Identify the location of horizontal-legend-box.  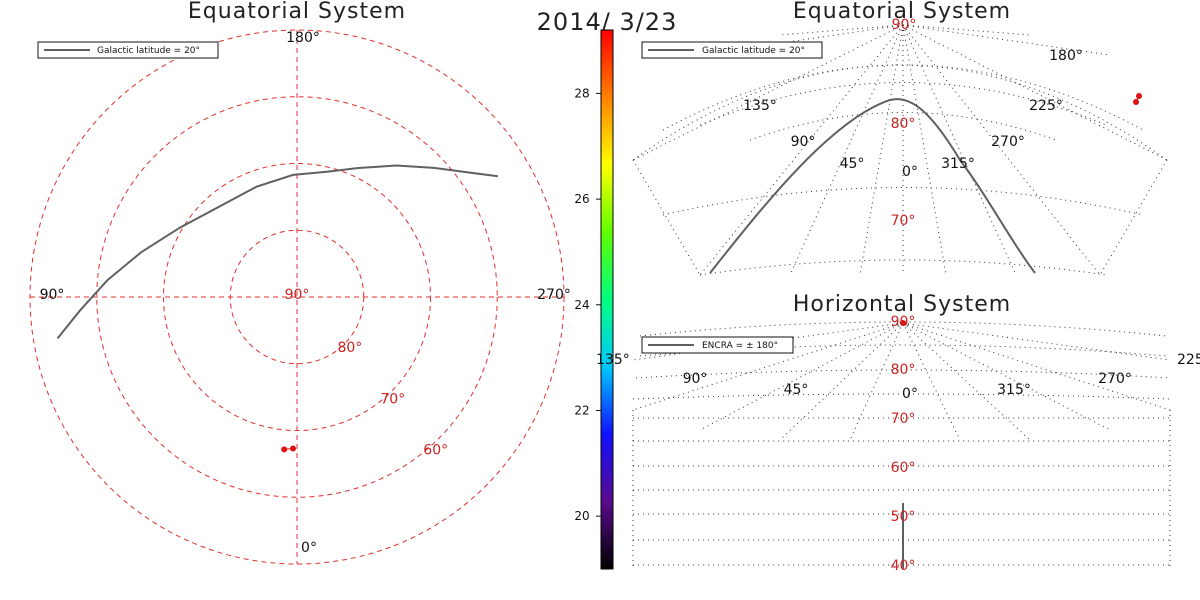
(717, 345).